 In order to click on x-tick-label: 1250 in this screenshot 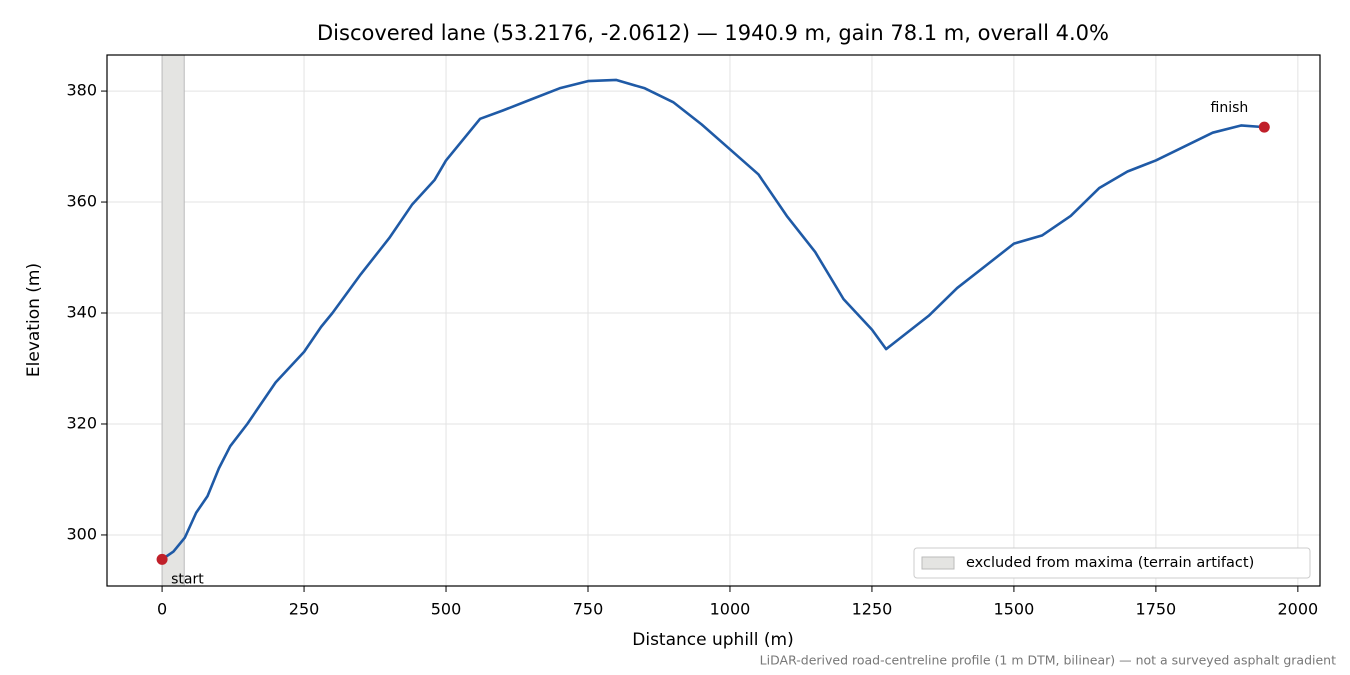, I will do `click(872, 609)`.